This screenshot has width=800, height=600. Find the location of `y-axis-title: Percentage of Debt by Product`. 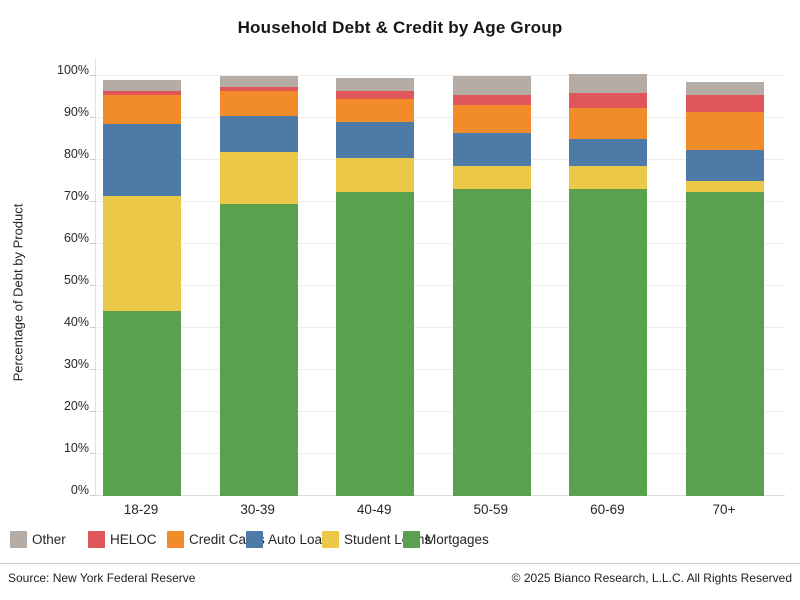

y-axis-title: Percentage of Debt by Product is located at coordinates (18, 292).